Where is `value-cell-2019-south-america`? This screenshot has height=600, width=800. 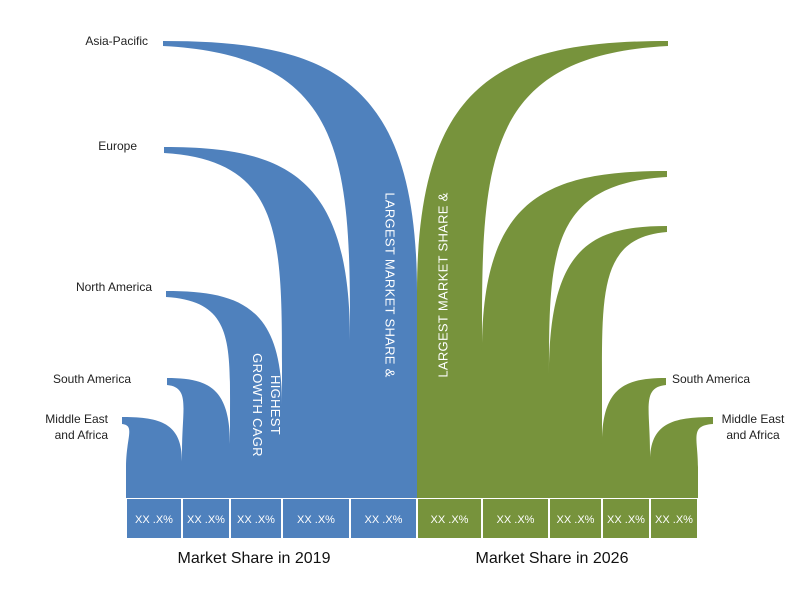
value-cell-2019-south-america is located at coordinates (206, 518).